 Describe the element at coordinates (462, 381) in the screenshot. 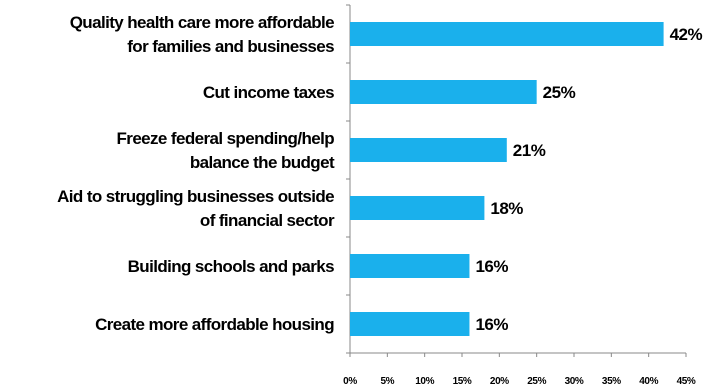

I see `x-tick-label: 15%` at that location.